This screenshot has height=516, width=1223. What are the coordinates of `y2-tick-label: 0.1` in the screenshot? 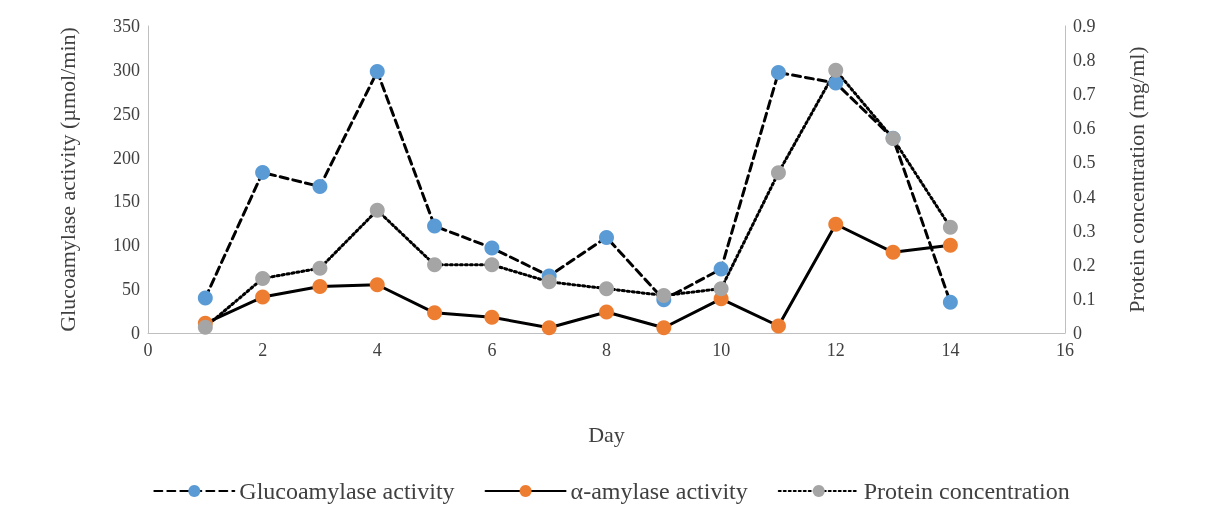 It's located at (1084, 298).